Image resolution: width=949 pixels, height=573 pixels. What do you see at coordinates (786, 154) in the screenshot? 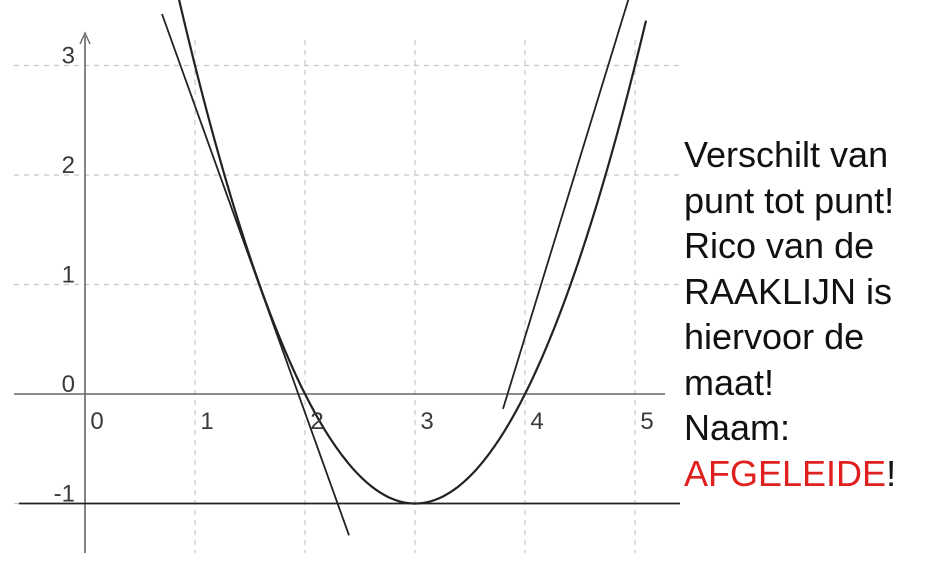
I see `note-line-1: Verschilt van` at bounding box center [786, 154].